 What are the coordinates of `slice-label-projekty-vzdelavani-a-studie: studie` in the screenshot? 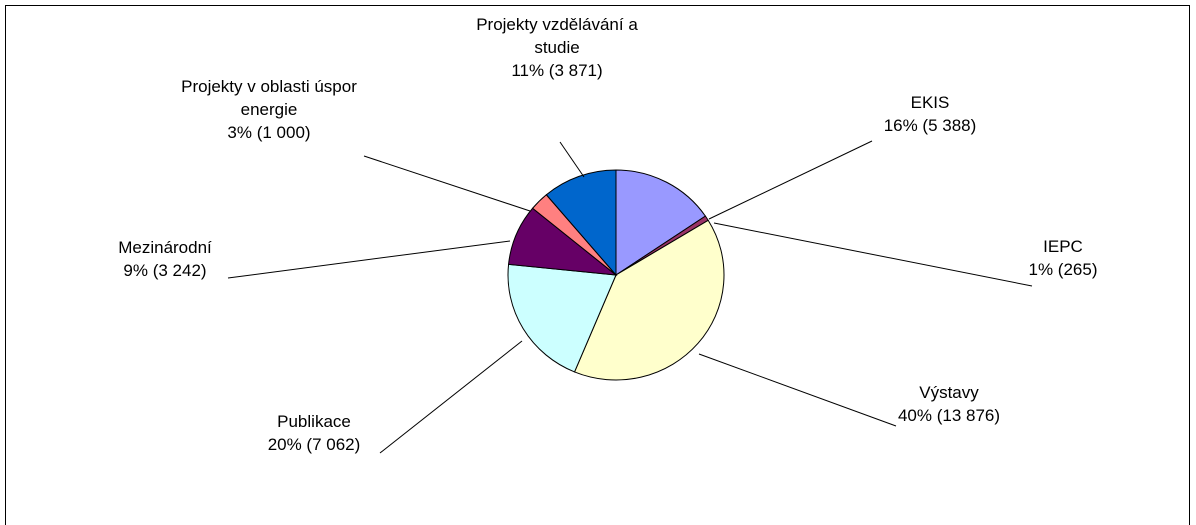 It's located at (556, 47).